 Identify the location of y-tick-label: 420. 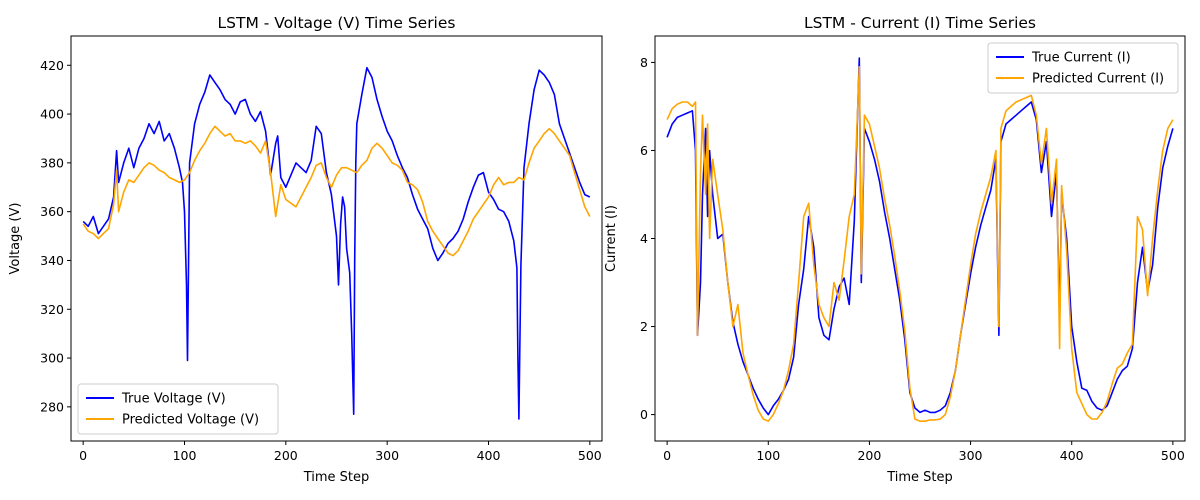
(52, 65).